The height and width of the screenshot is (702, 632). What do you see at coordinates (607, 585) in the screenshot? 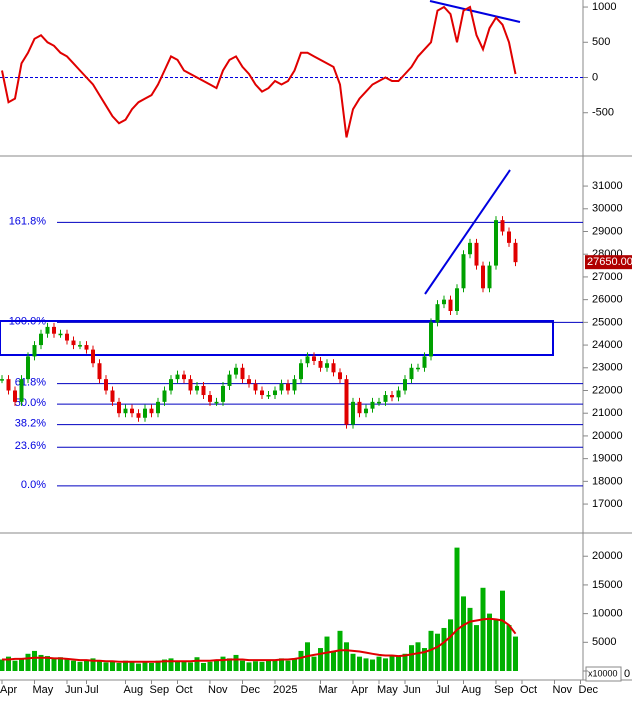
I see `y-tick-label: 15000` at bounding box center [607, 585].